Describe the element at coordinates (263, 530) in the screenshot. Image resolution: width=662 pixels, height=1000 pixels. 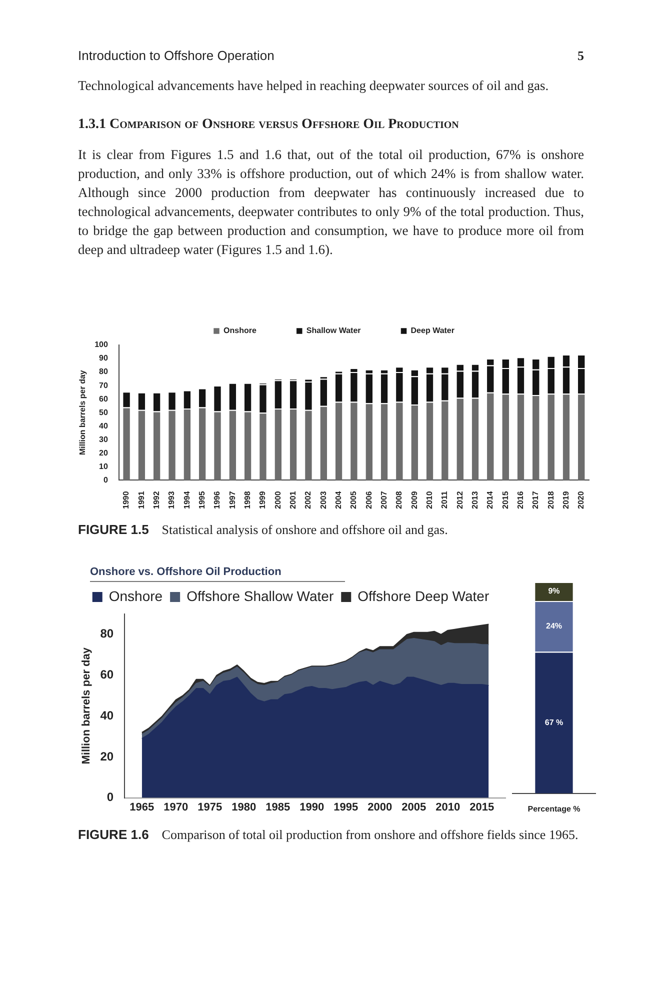
I see `caption: FIGURE 1.5 Statistical analysis of onshore and offshore oil and gas.` at that location.